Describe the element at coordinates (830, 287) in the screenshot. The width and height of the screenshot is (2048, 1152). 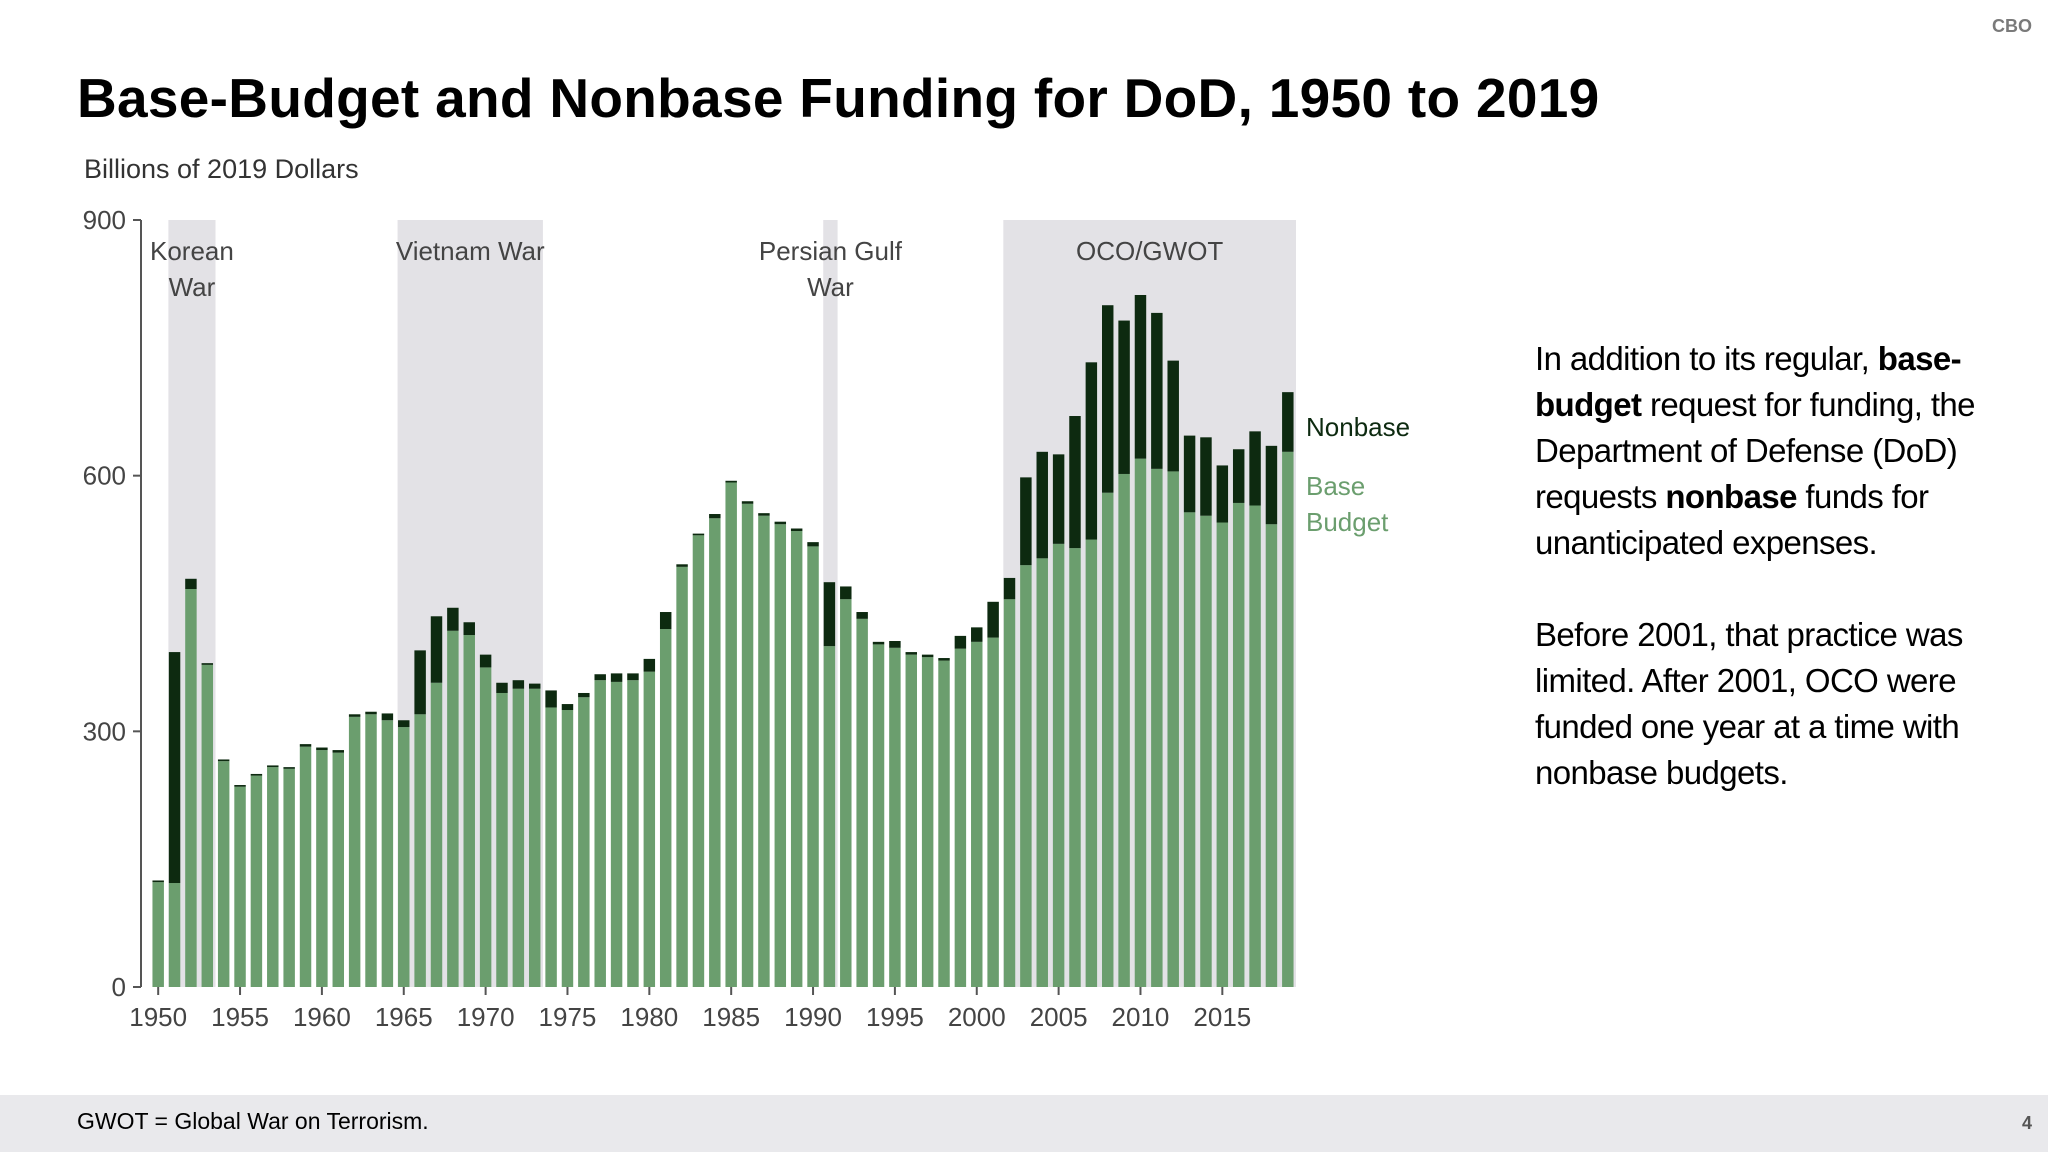
I see `shaded-period-label: War` at that location.